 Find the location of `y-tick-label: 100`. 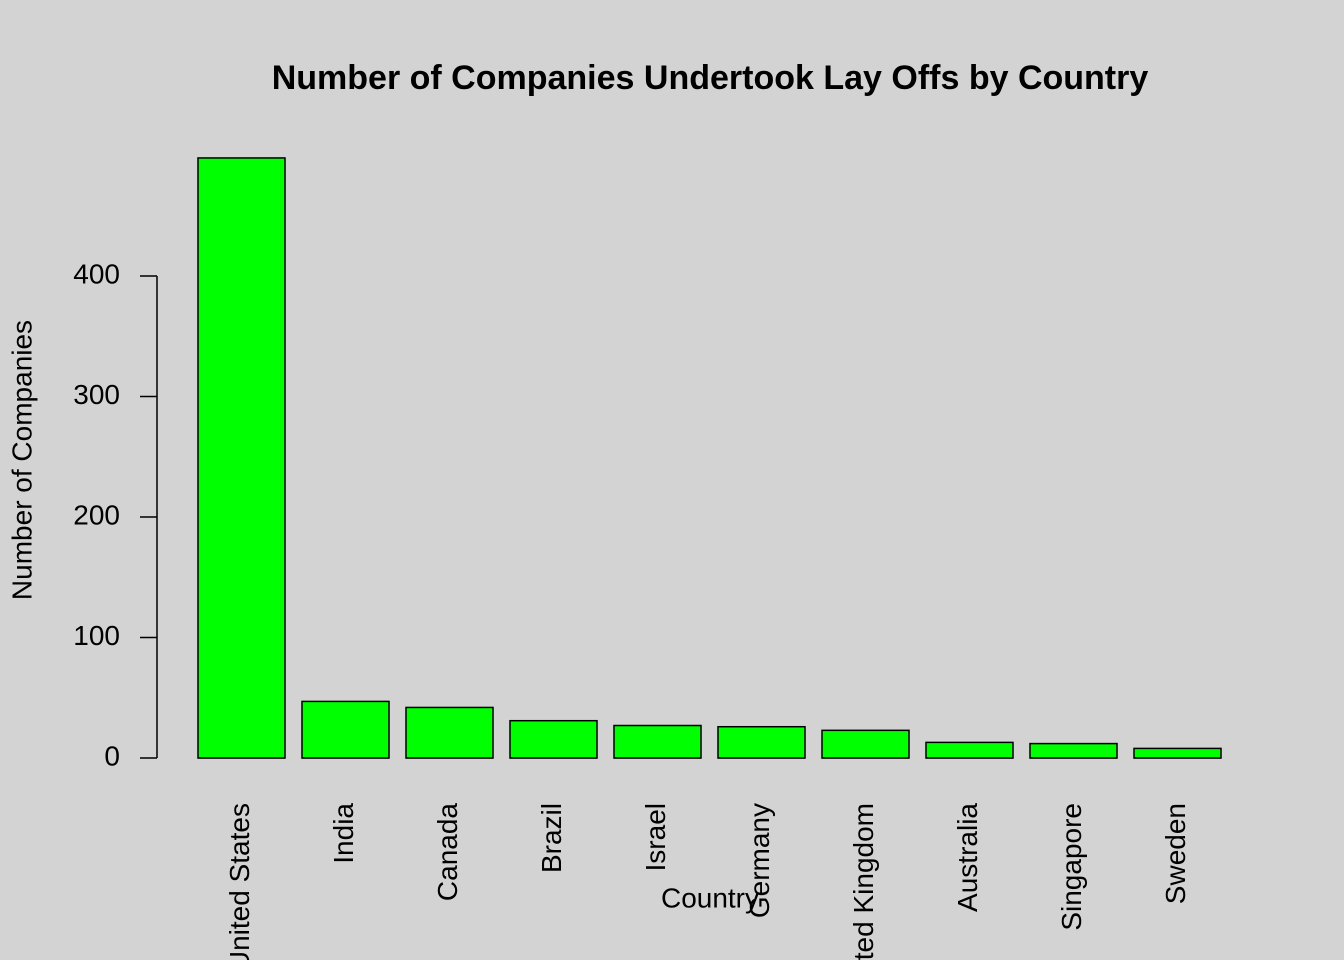

y-tick-label: 100 is located at coordinates (96, 635).